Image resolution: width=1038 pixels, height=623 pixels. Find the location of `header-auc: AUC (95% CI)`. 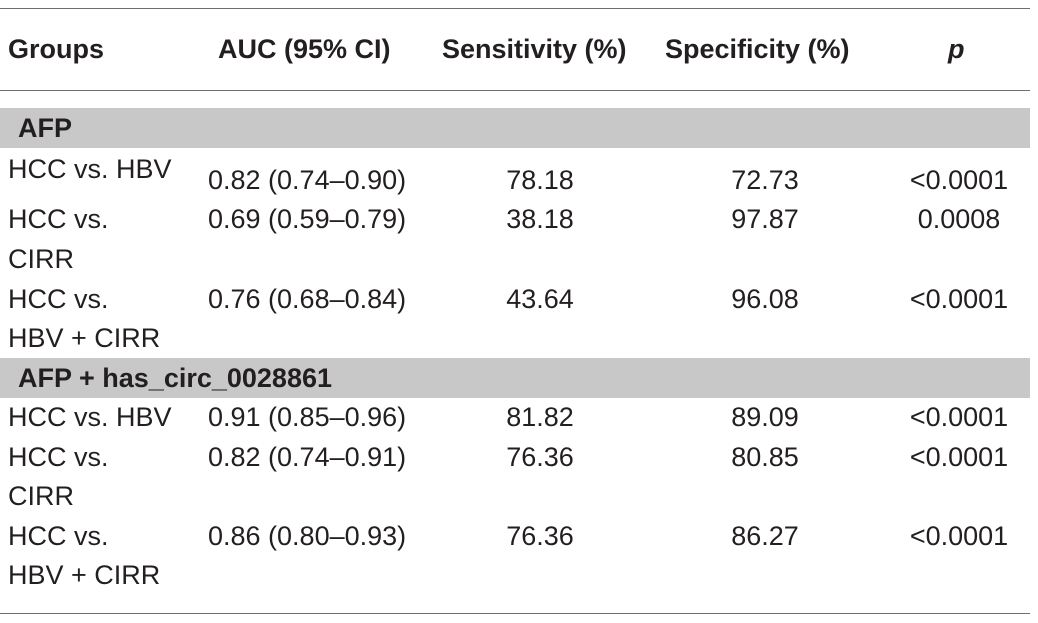

header-auc: AUC (95% CI) is located at coordinates (304, 49).